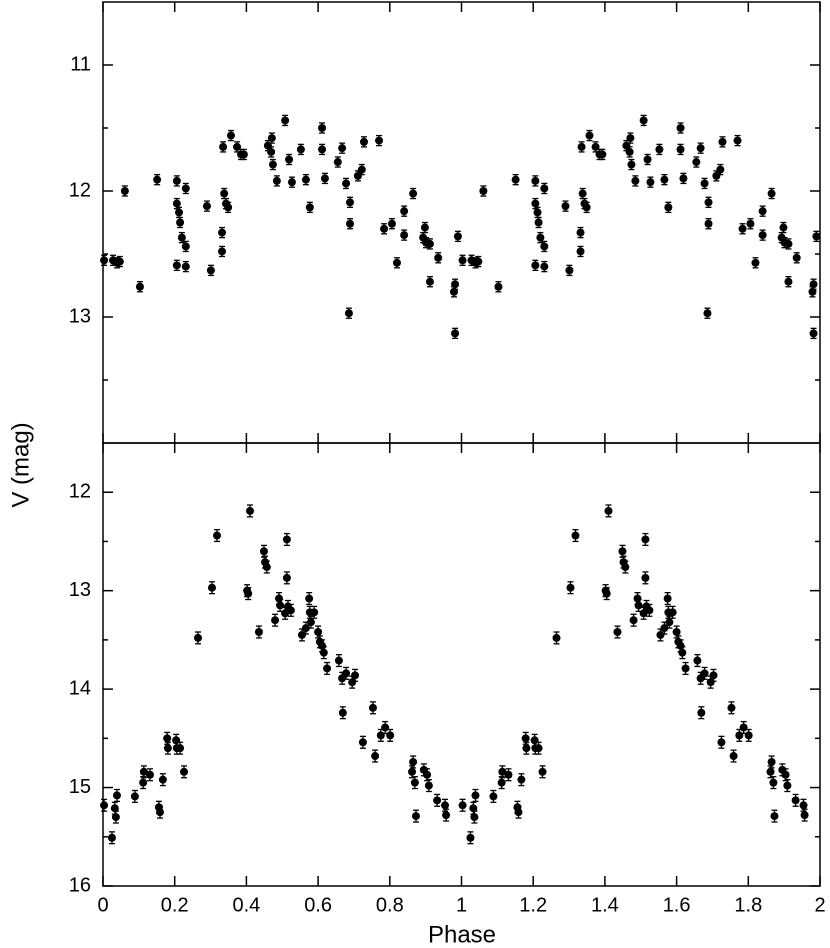  Describe the element at coordinates (390, 905) in the screenshot. I see `x-tick-label: 0.8` at that location.